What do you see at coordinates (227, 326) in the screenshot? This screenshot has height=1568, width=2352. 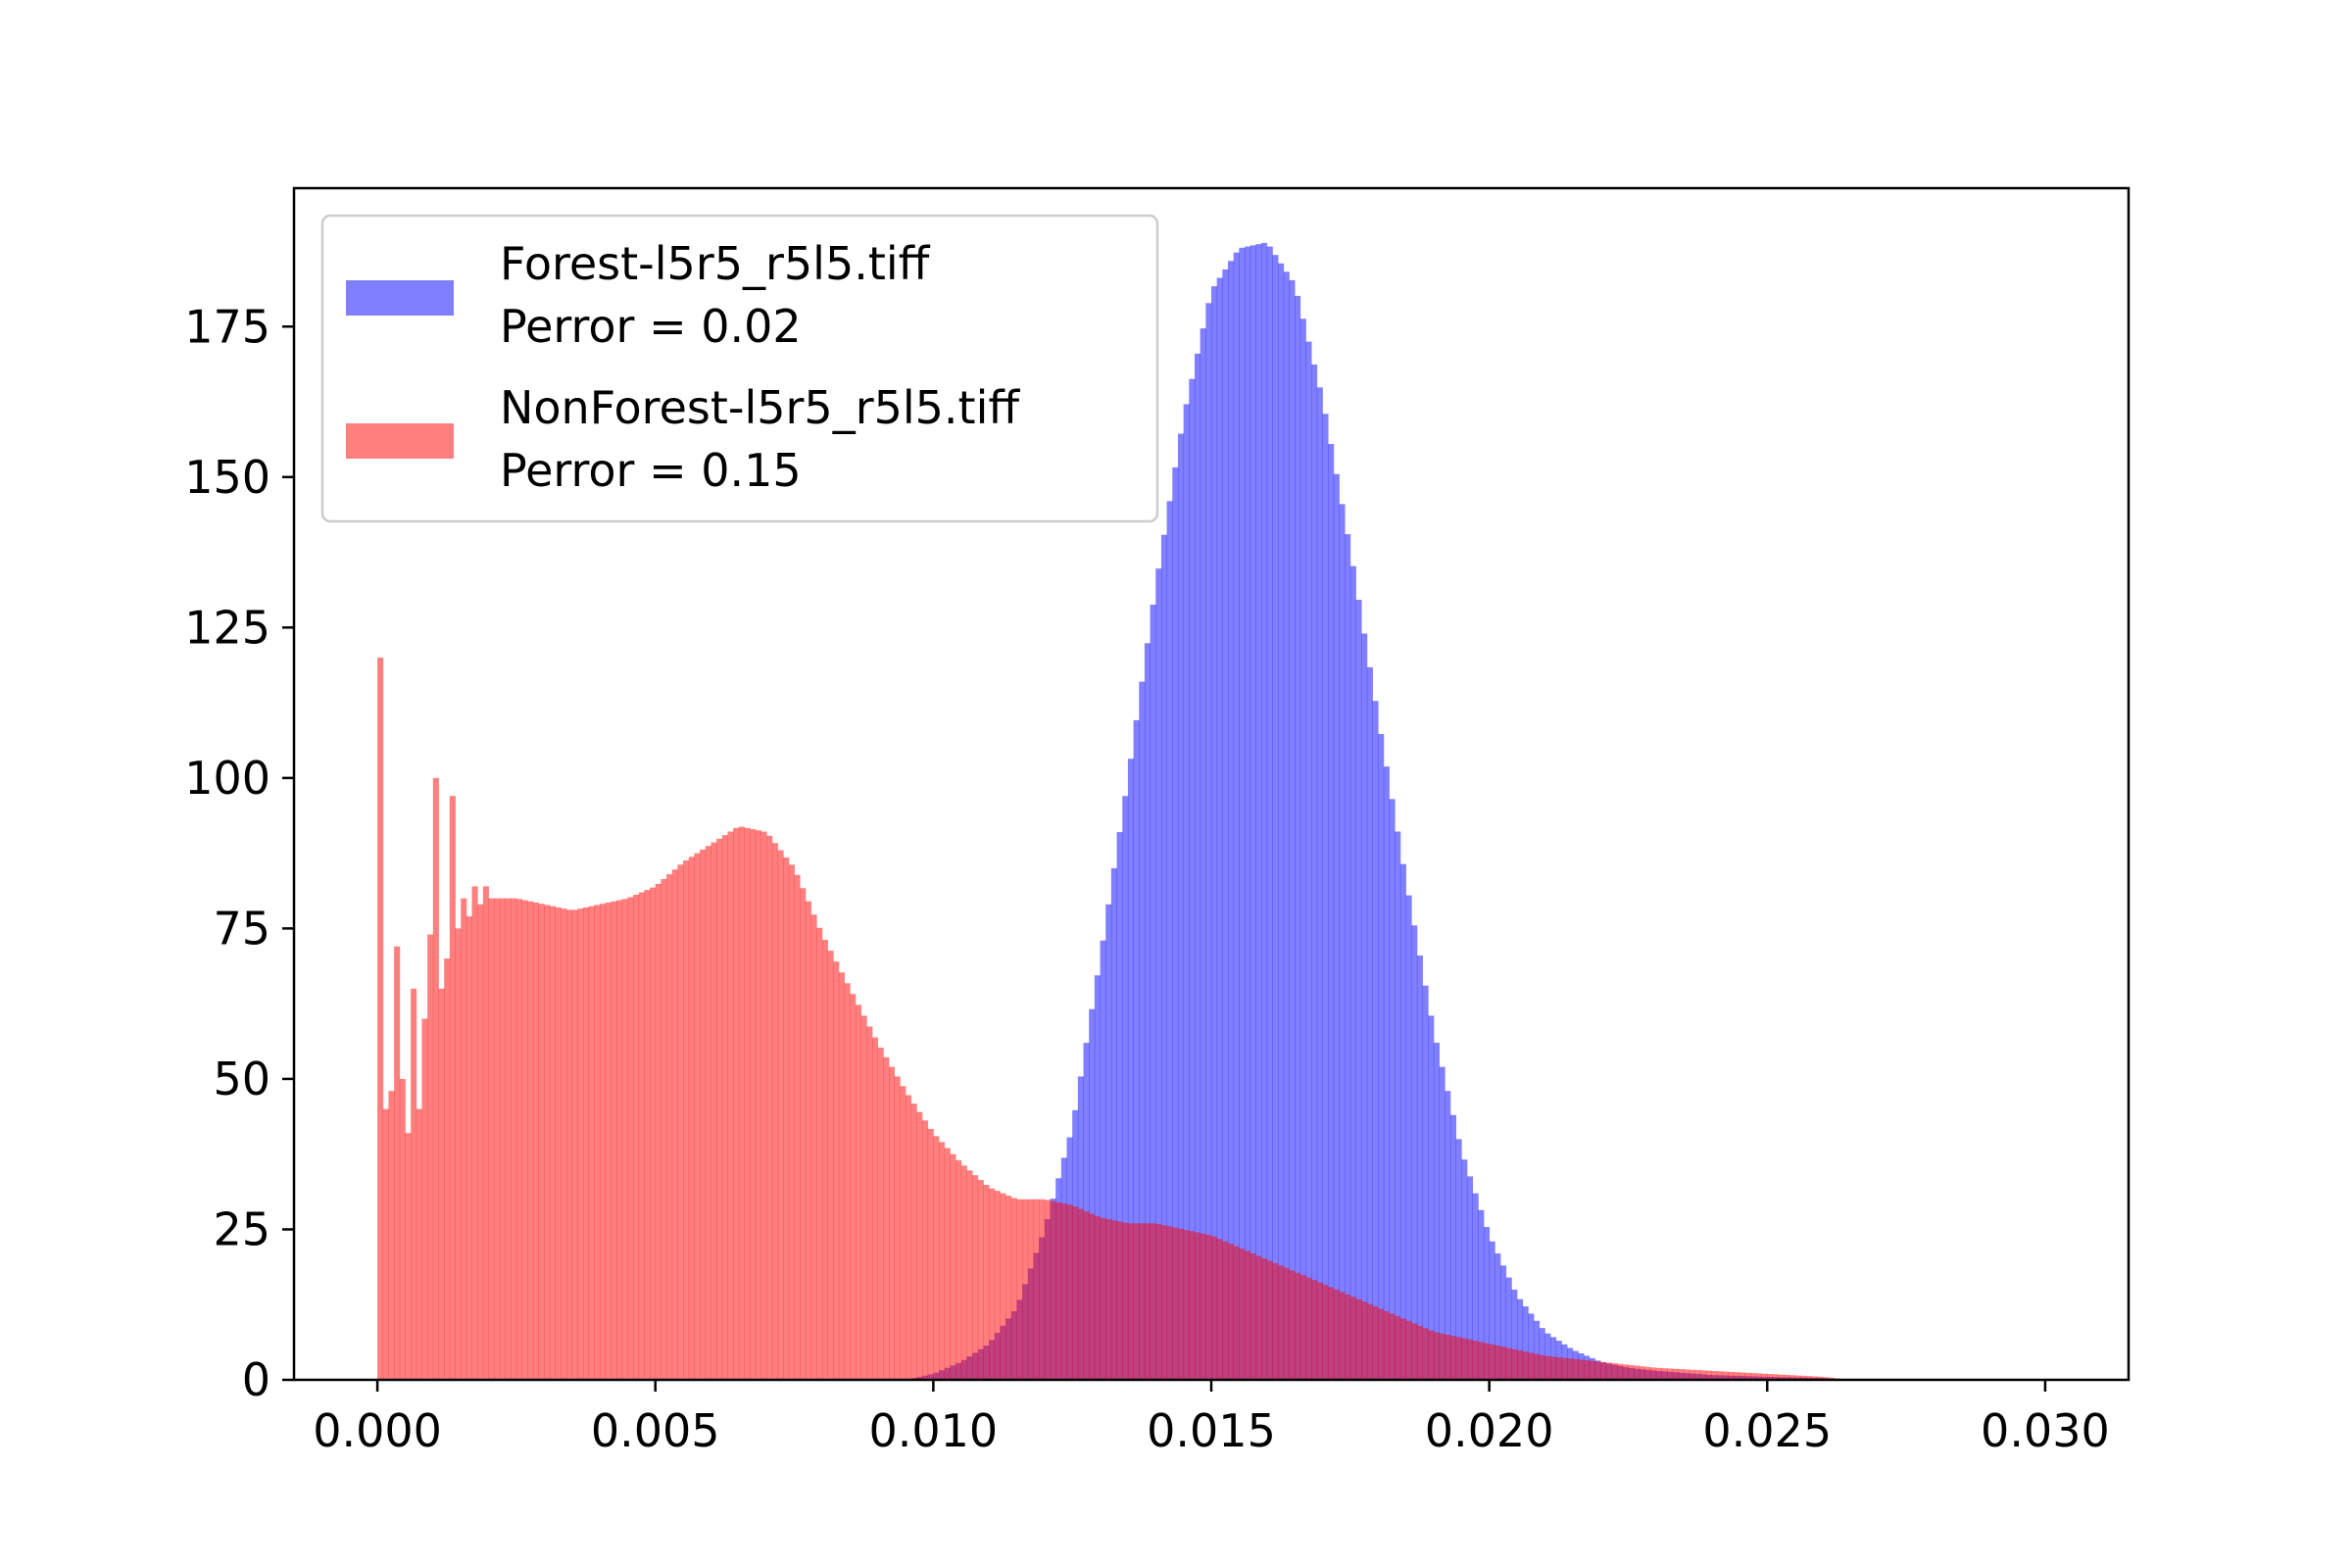 I see `y-tick-label: 175` at bounding box center [227, 326].